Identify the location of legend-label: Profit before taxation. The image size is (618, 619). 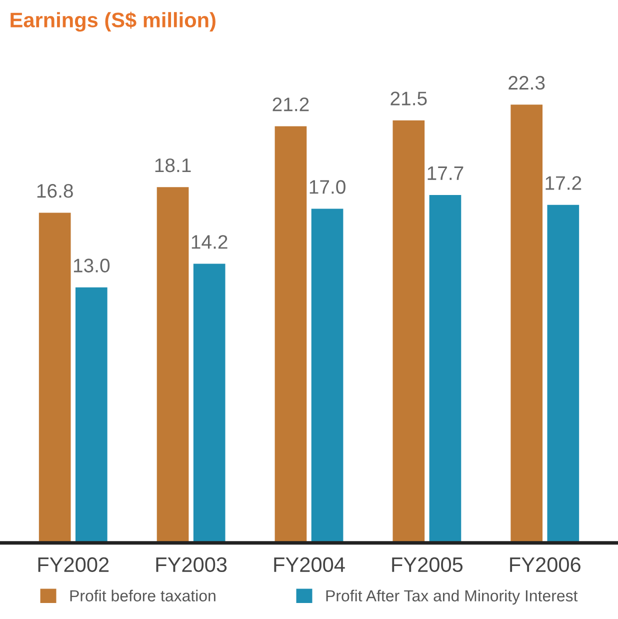
(143, 596).